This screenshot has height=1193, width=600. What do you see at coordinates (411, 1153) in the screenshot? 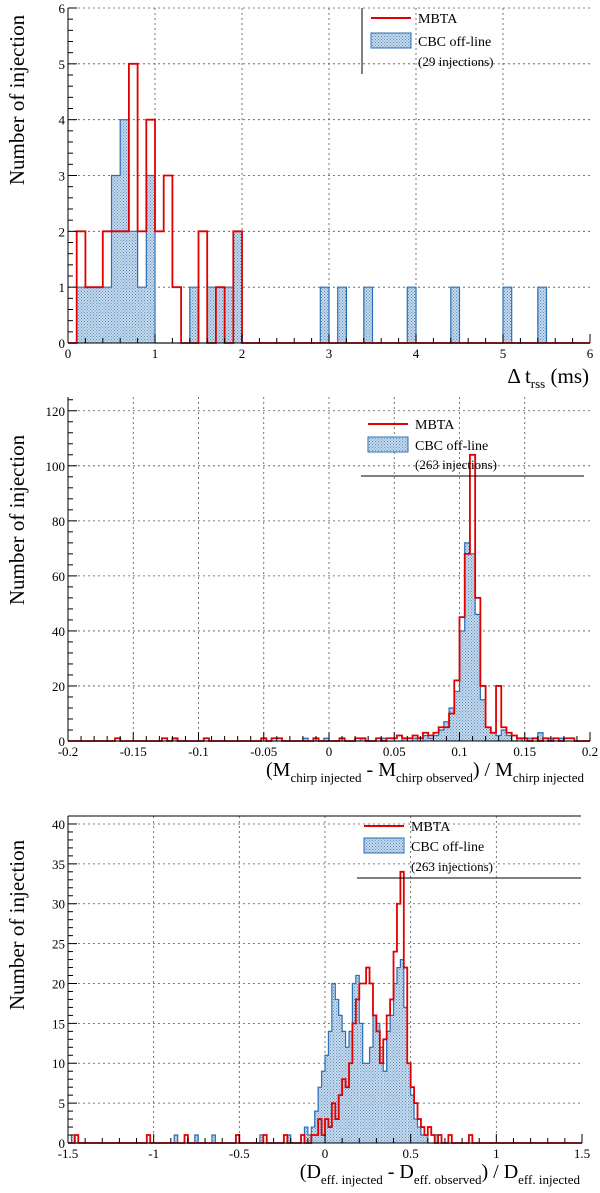
I see `x-tick-label: 0.5` at bounding box center [411, 1153].